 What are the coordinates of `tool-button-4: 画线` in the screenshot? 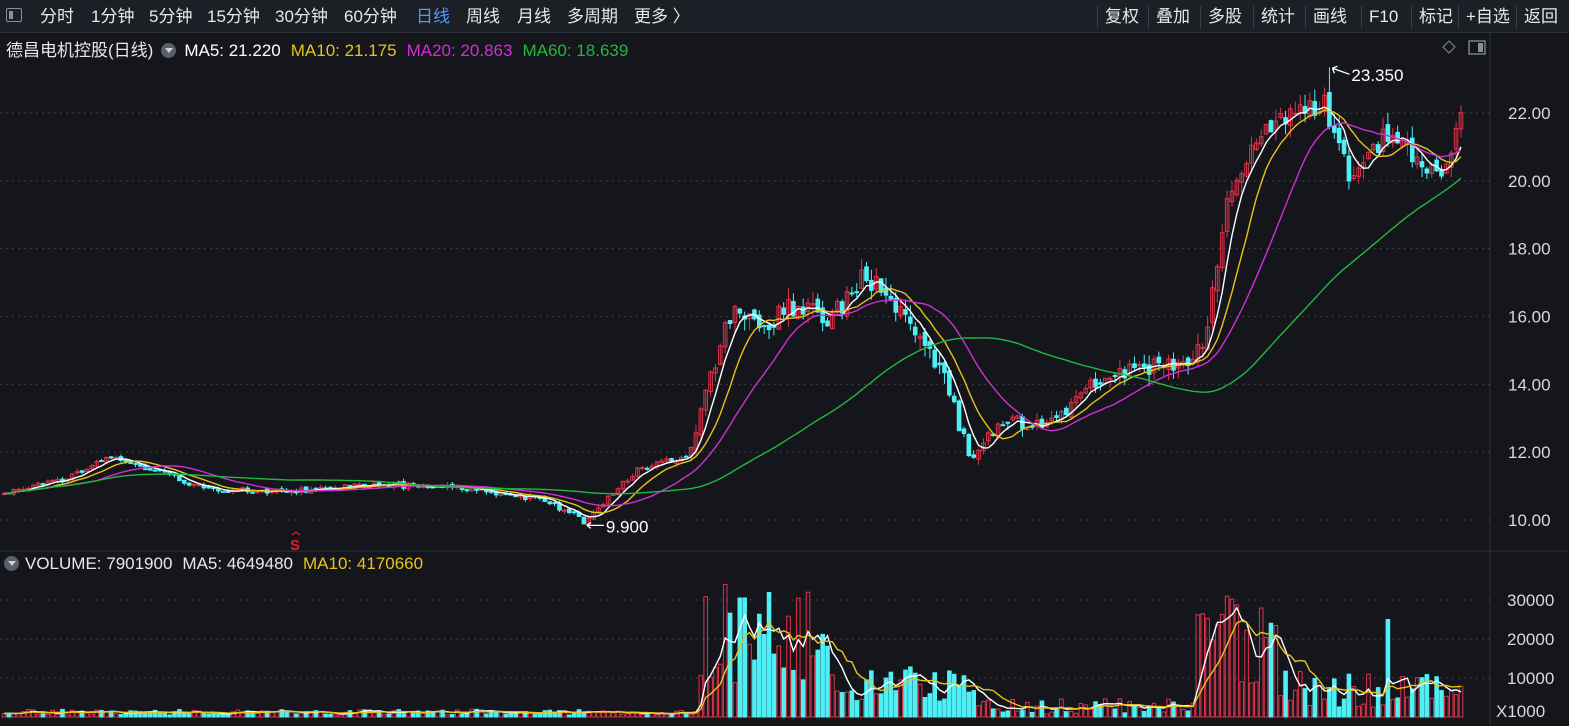 It's located at (1330, 16).